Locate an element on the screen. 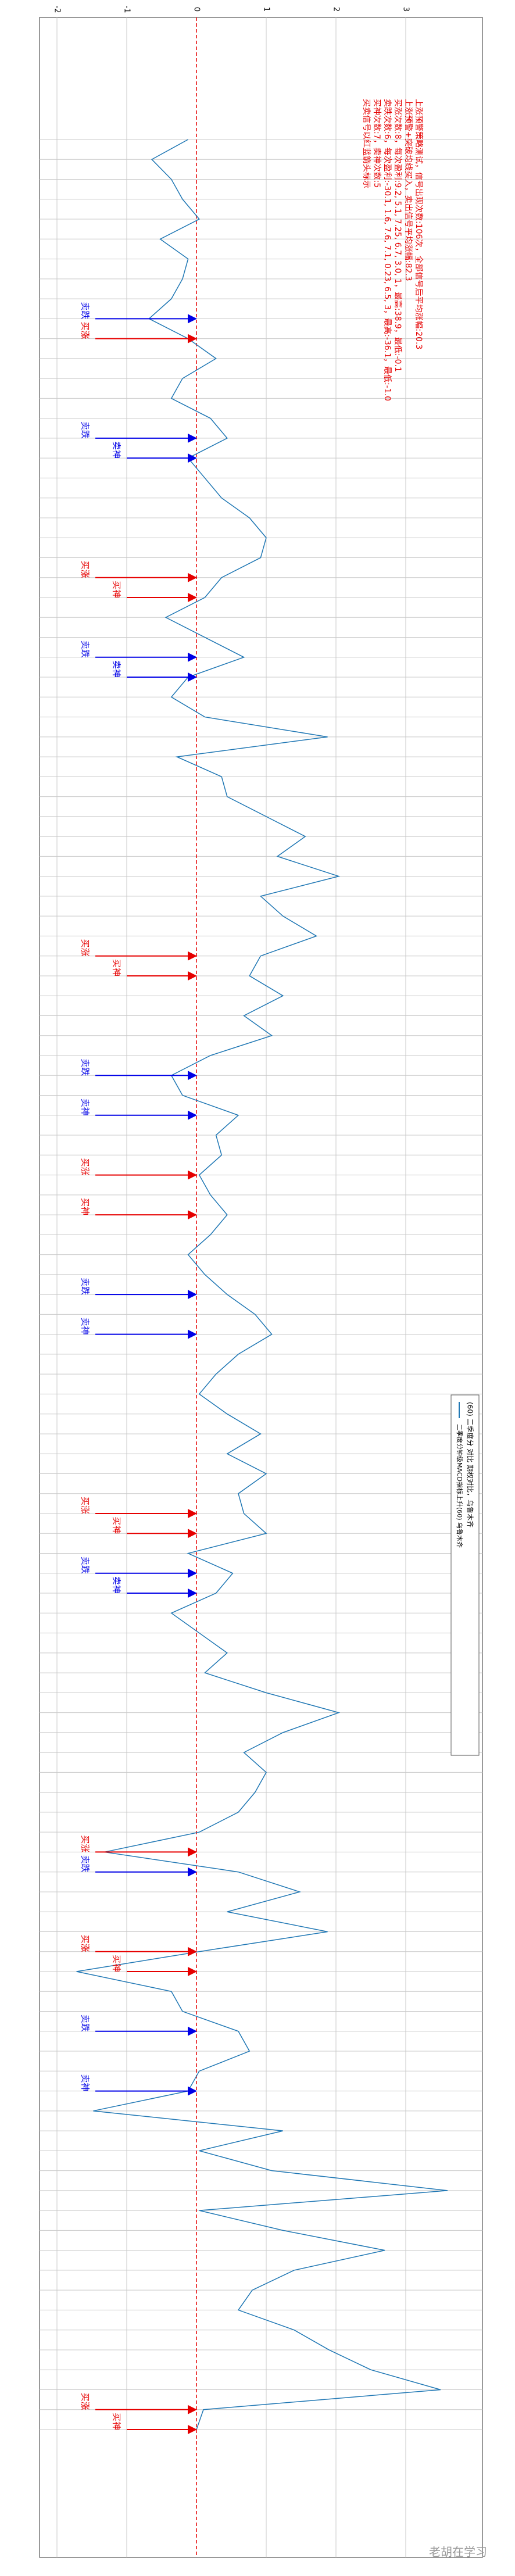  x-tick-label: 2 is located at coordinates (336, 10).